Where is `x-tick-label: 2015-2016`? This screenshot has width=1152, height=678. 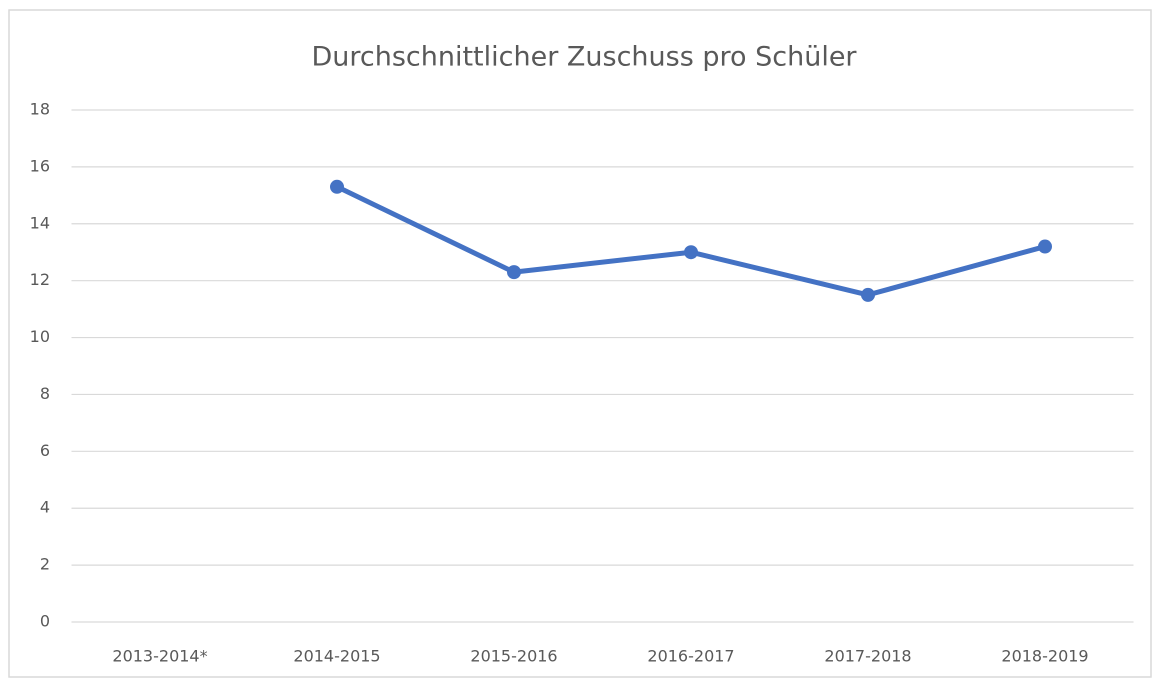 x-tick-label: 2015-2016 is located at coordinates (513, 656).